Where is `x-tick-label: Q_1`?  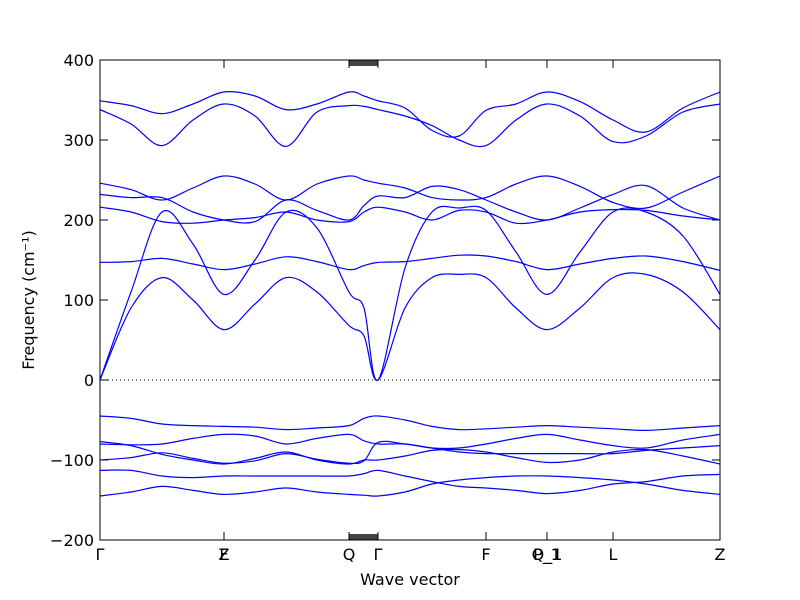
x-tick-label: Q_1 is located at coordinates (547, 555).